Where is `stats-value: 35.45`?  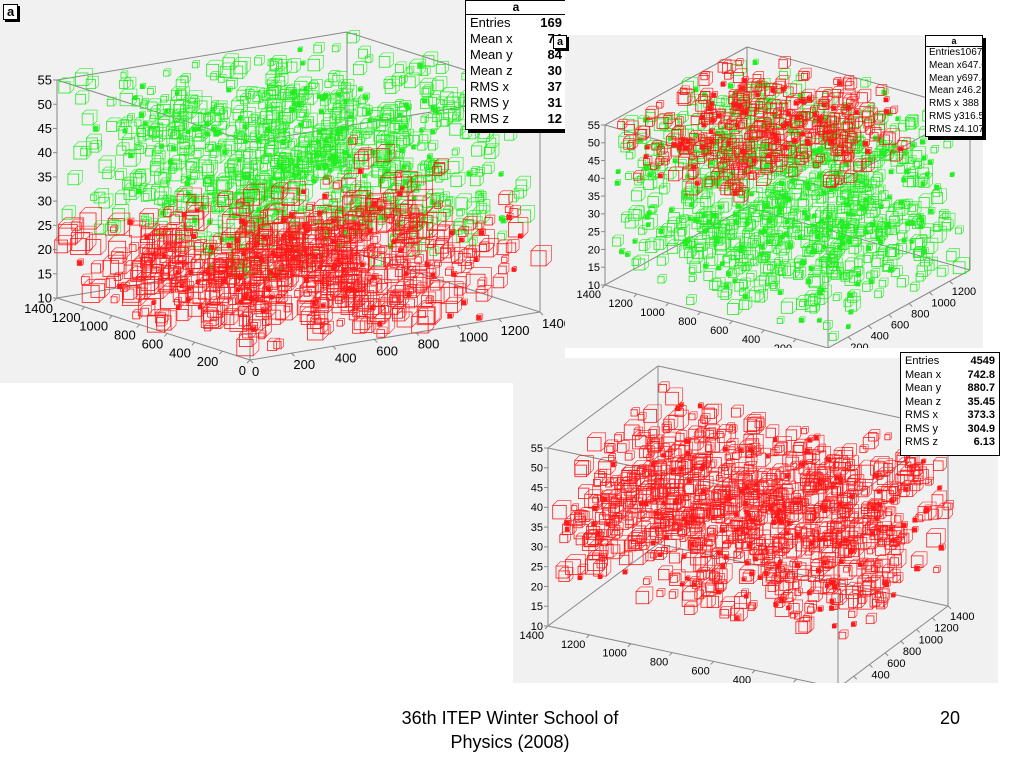
stats-value: 35.45 is located at coordinates (981, 401).